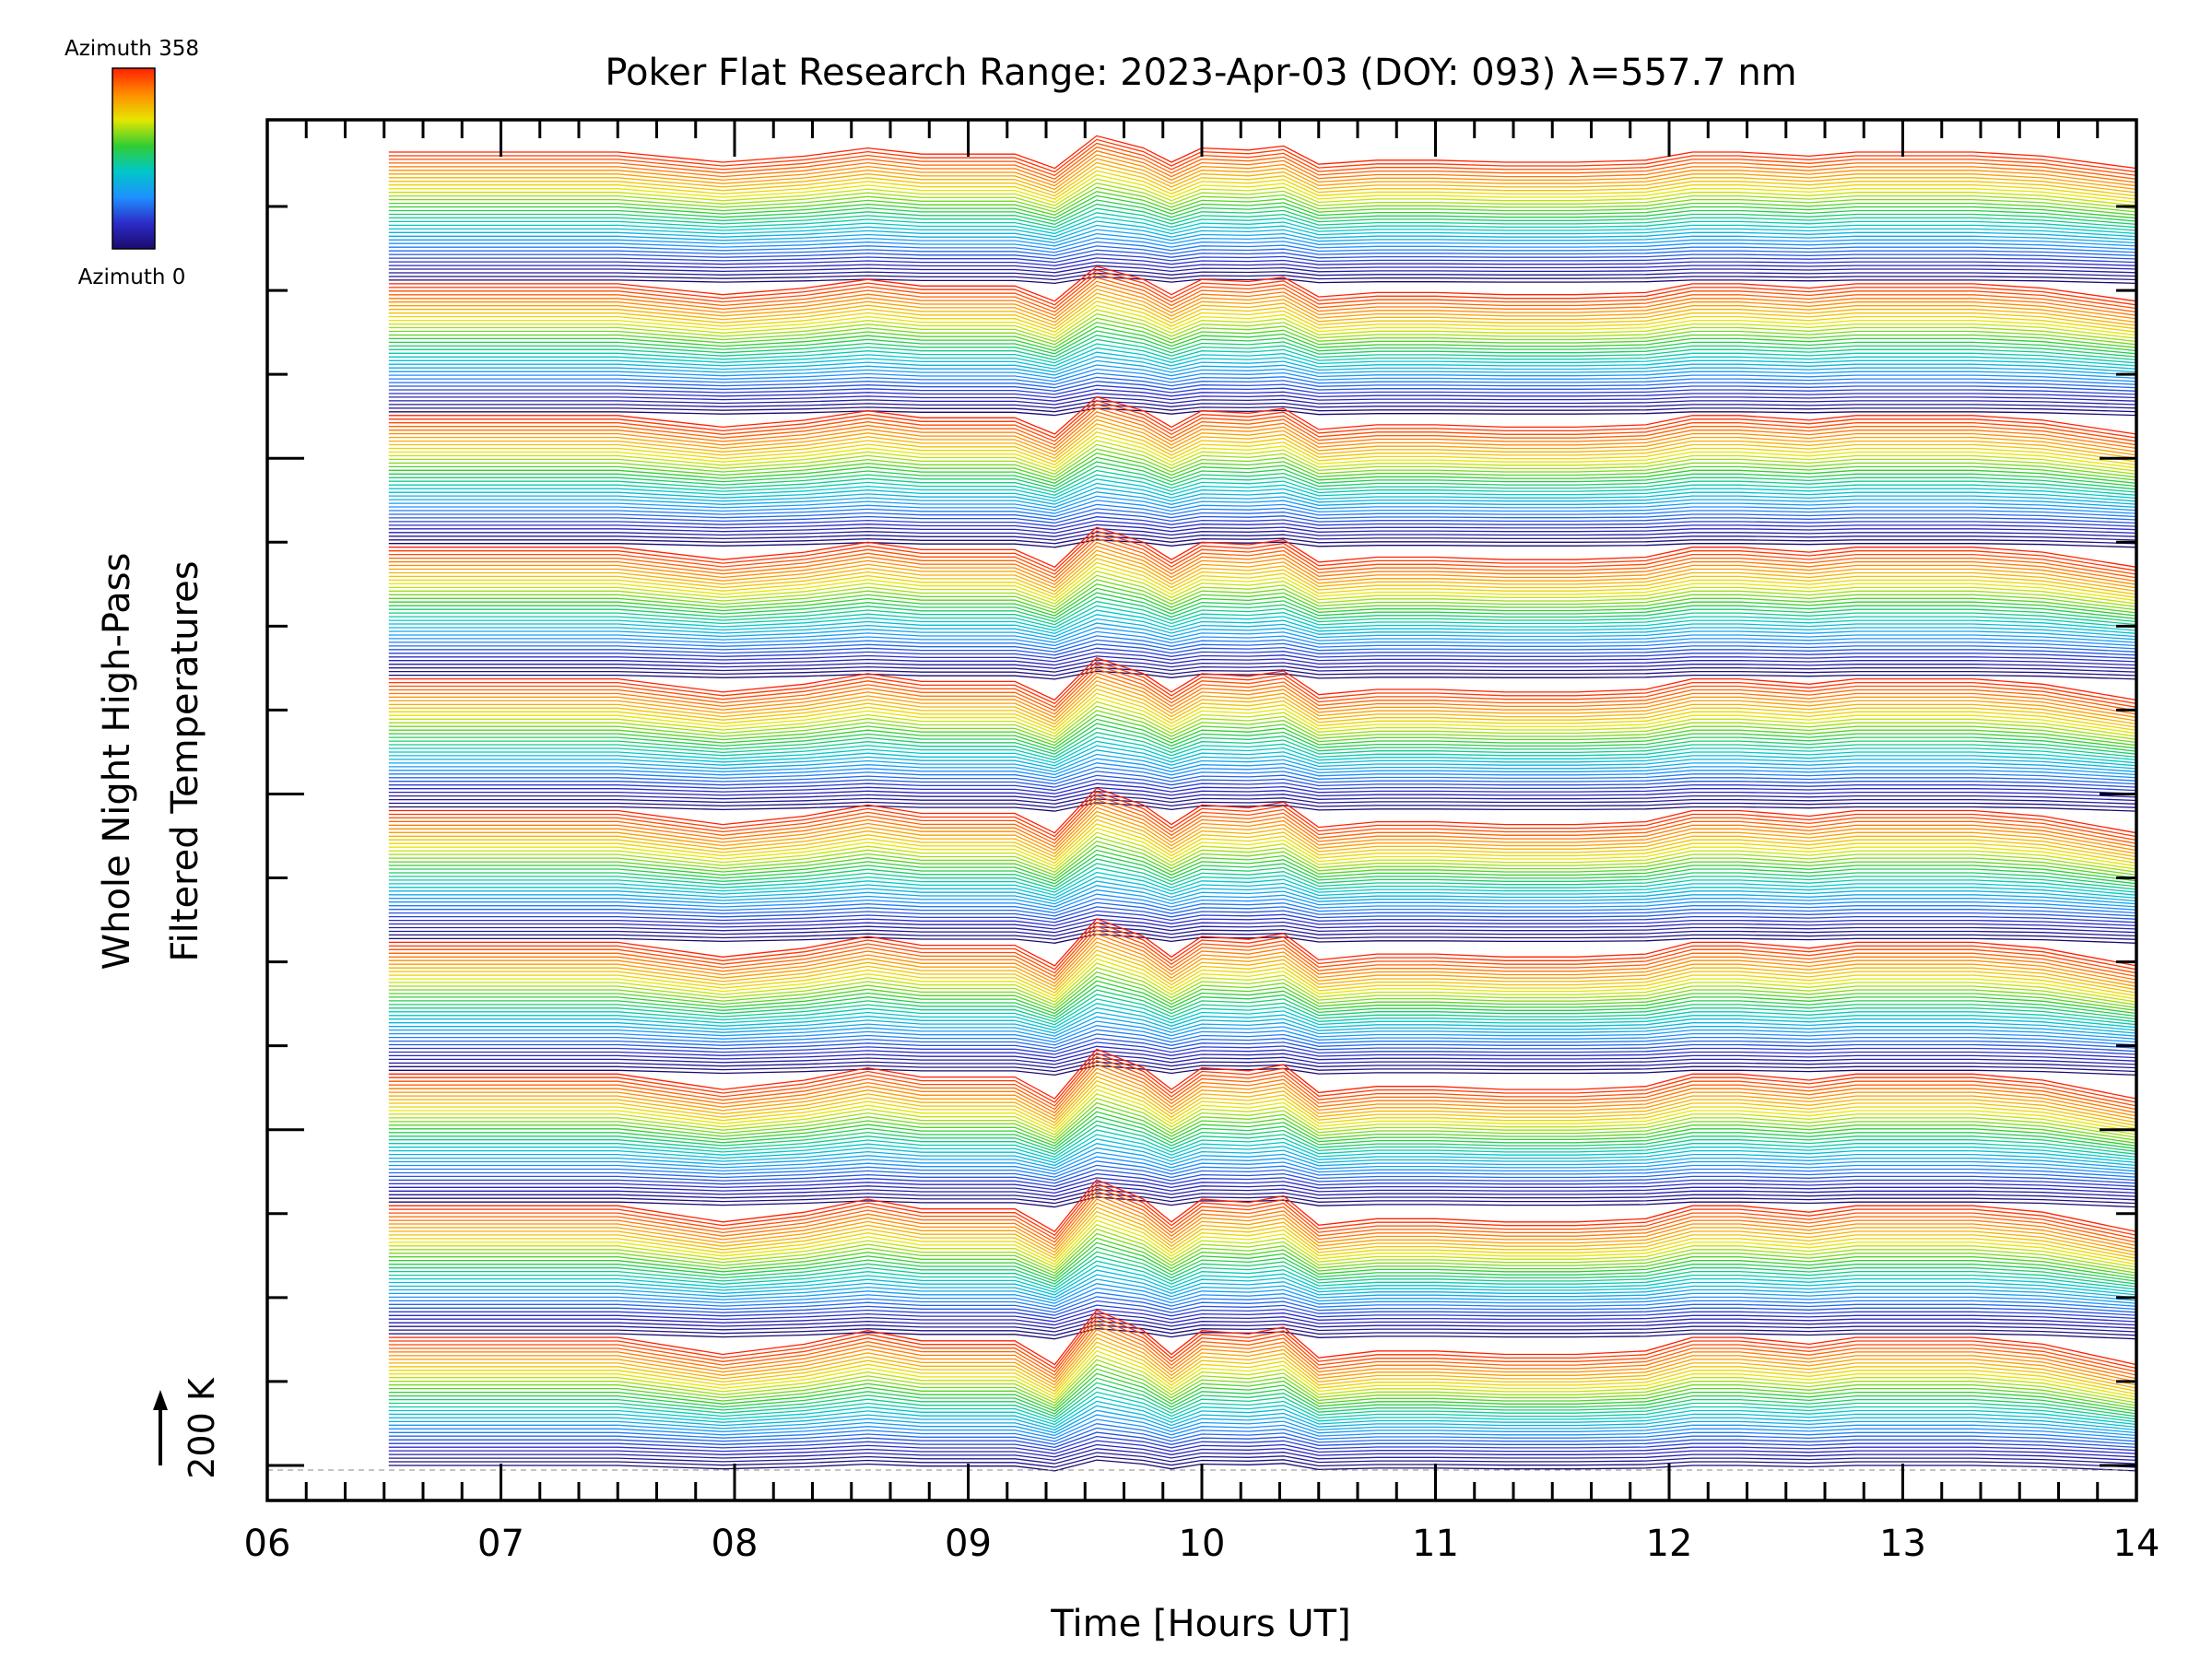  Describe the element at coordinates (1669, 1544) in the screenshot. I see `x-tick-label: 12` at that location.